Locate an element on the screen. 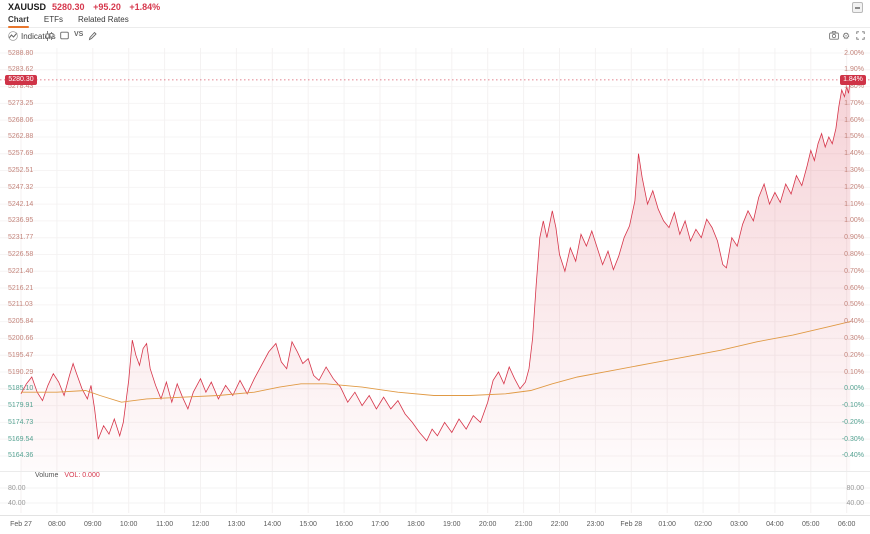  ma-line is located at coordinates (436, 362).